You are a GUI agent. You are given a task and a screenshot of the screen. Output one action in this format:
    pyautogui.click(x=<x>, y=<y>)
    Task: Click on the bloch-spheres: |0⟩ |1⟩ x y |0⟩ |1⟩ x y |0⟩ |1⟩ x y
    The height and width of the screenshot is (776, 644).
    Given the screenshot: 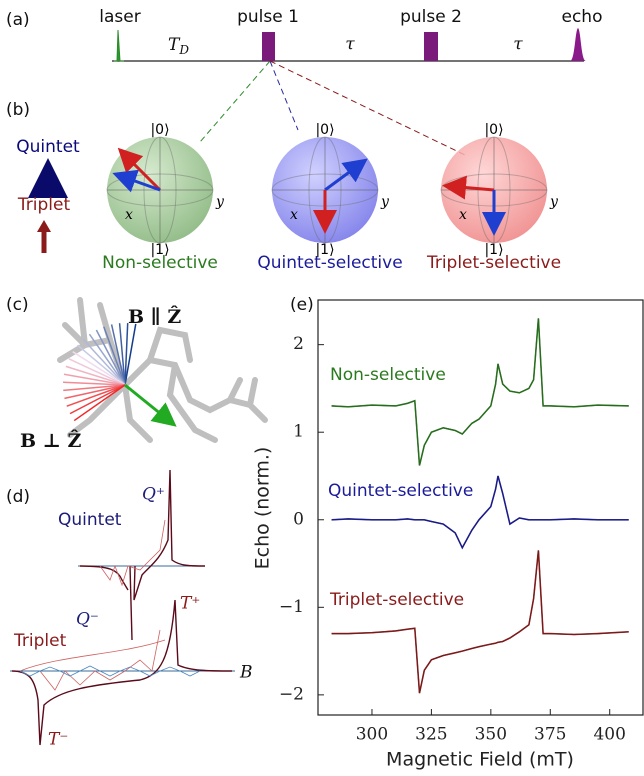 What is the action you would take?
    pyautogui.click(x=332, y=190)
    